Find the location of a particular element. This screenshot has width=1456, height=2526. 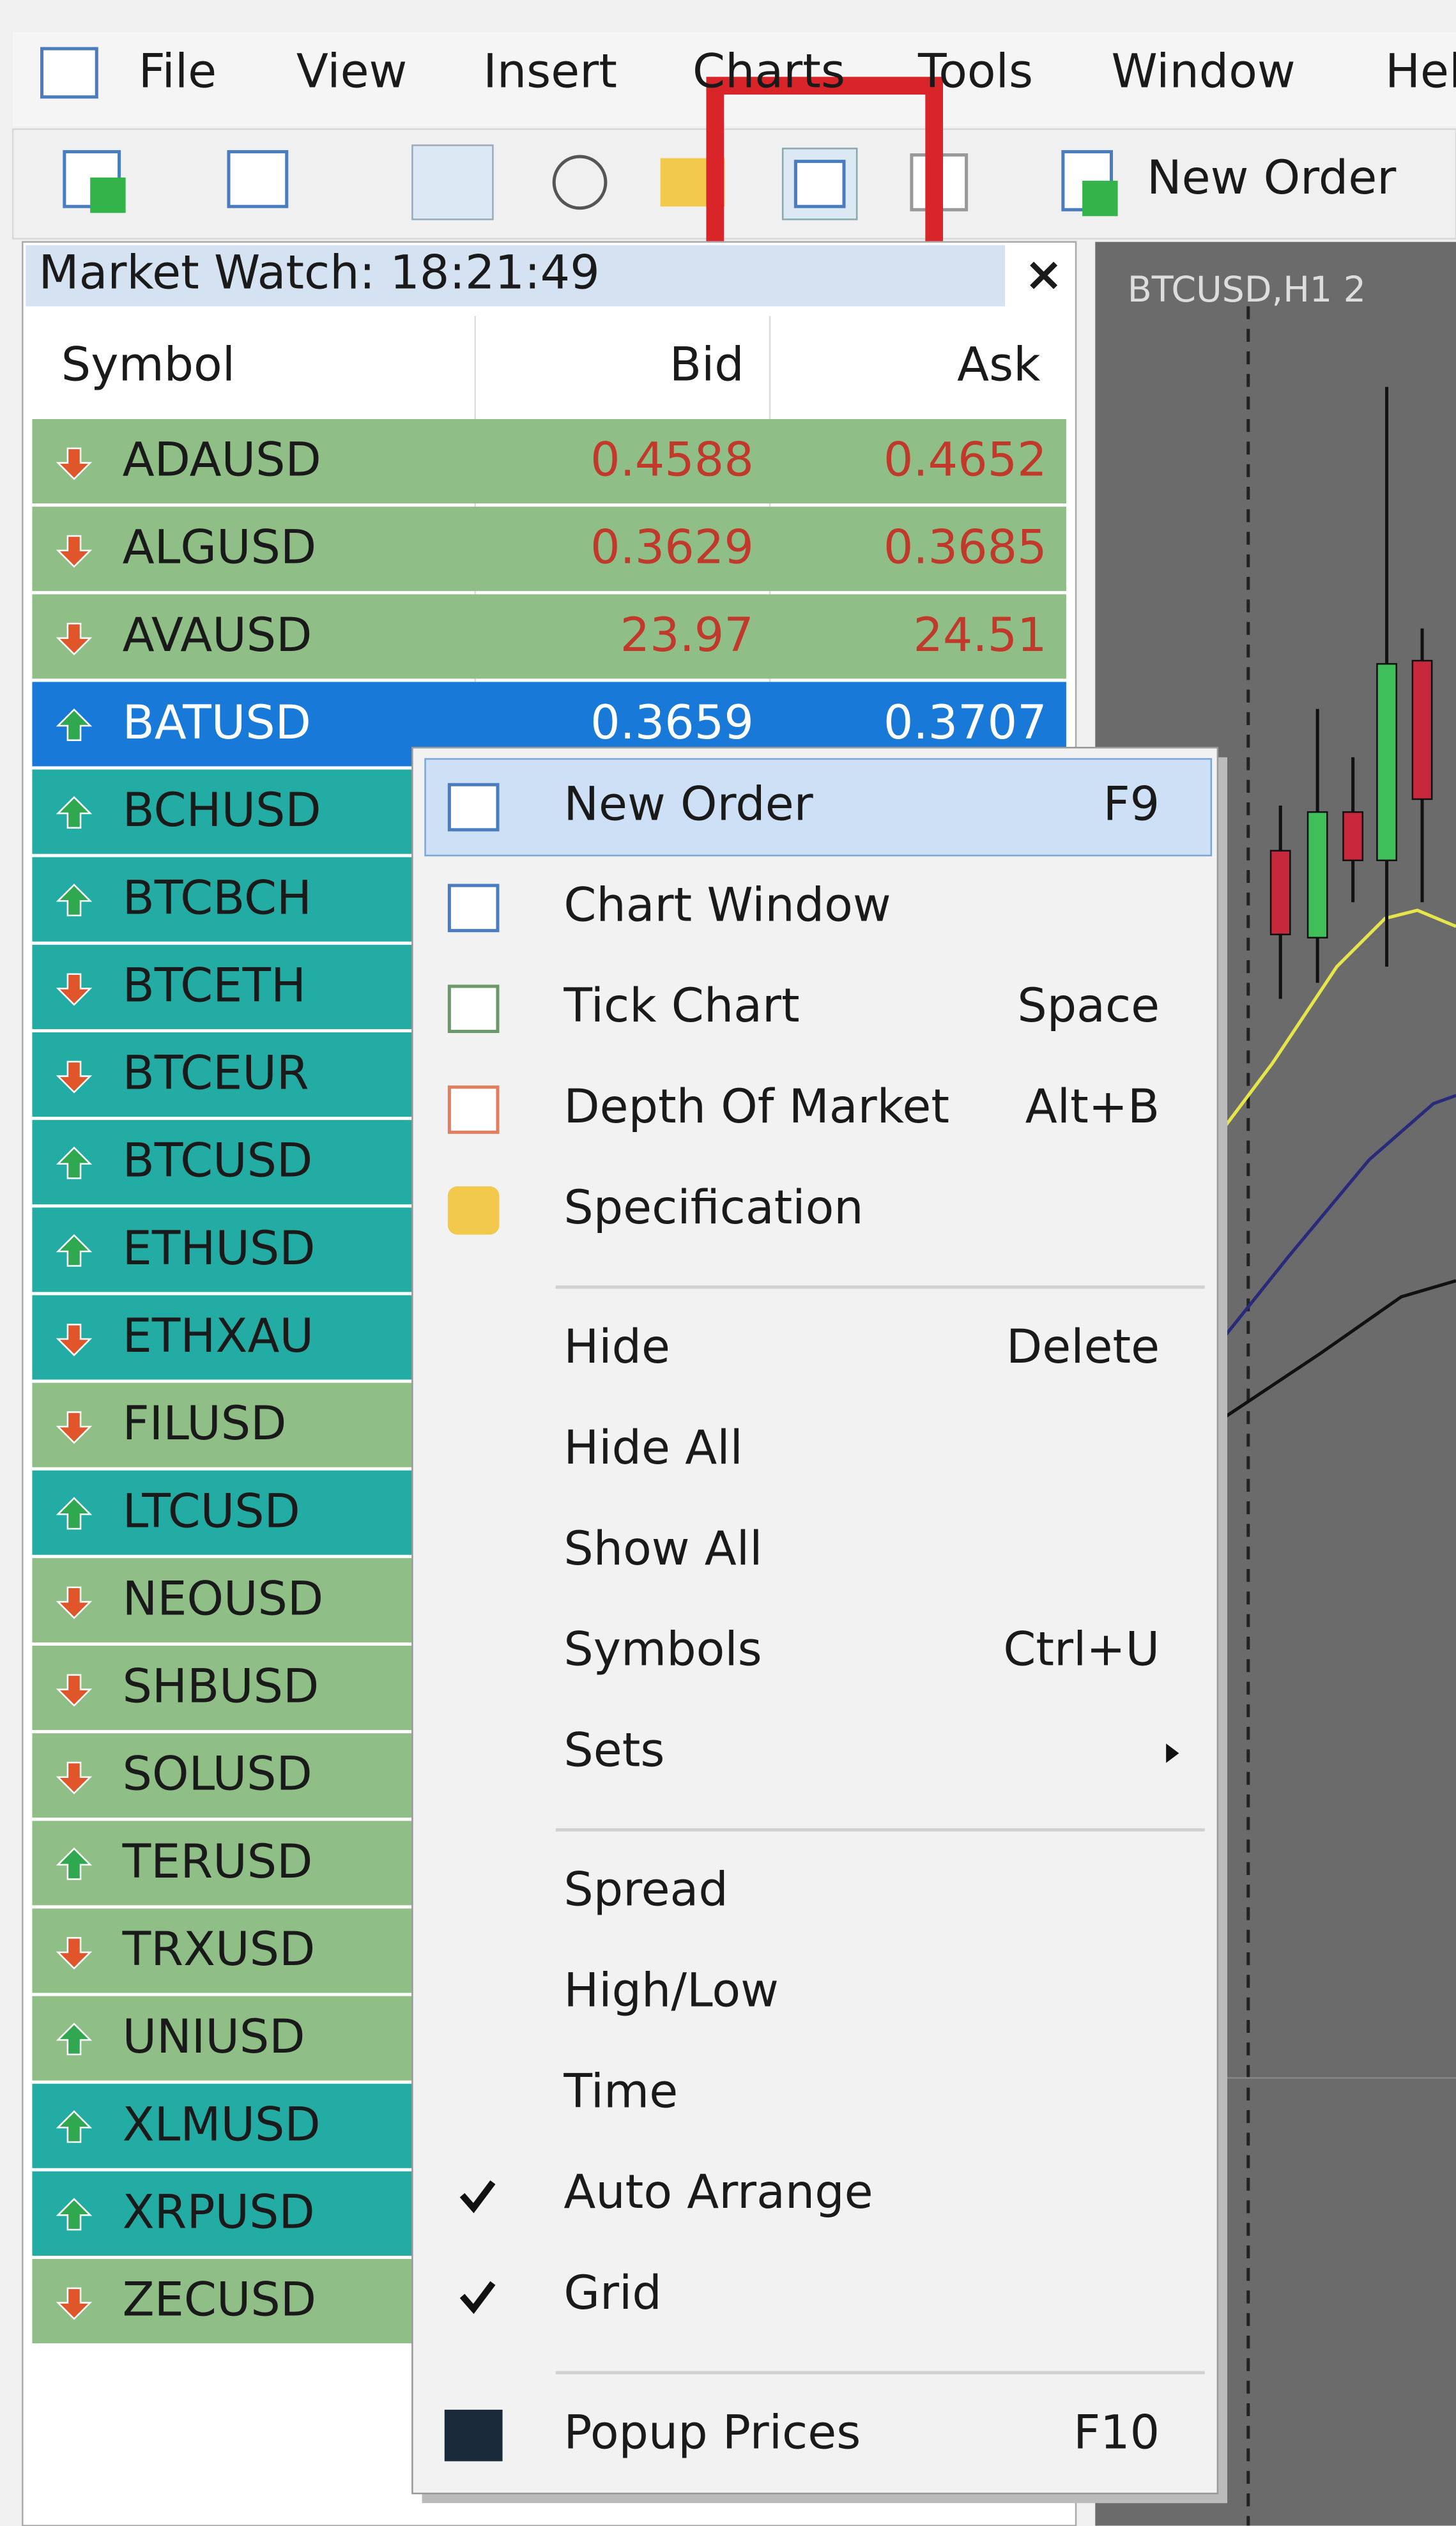

symbol: ALGUSD is located at coordinates (220, 548).